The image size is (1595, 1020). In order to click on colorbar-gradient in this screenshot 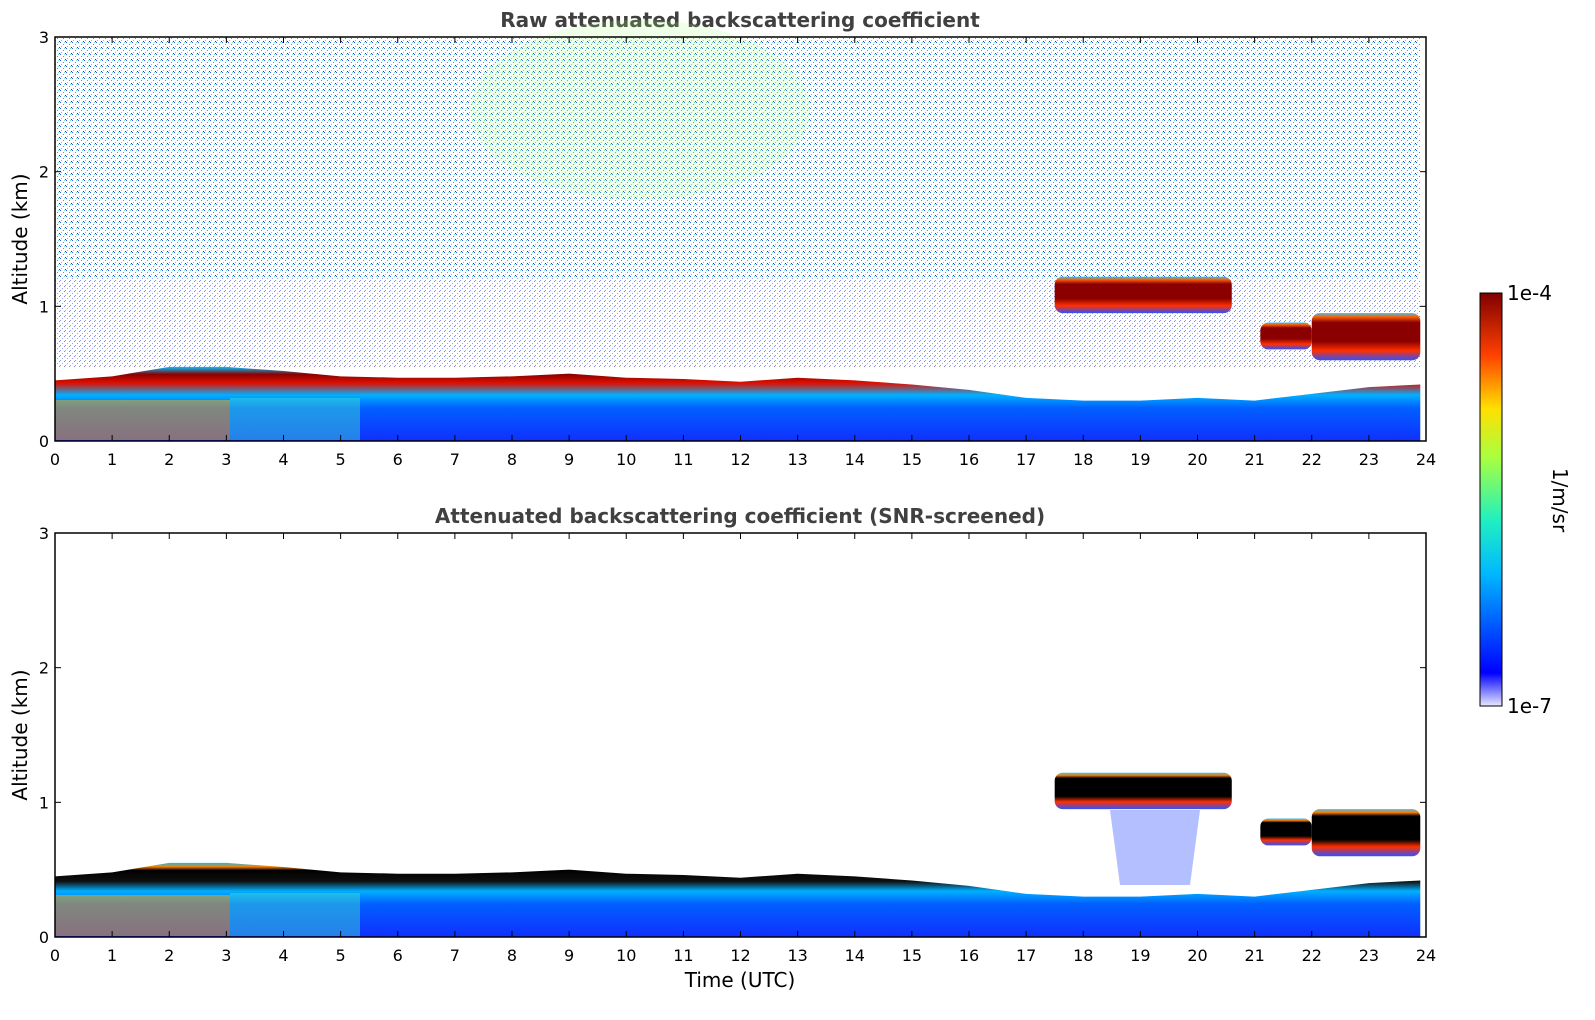, I will do `click(1491, 499)`.